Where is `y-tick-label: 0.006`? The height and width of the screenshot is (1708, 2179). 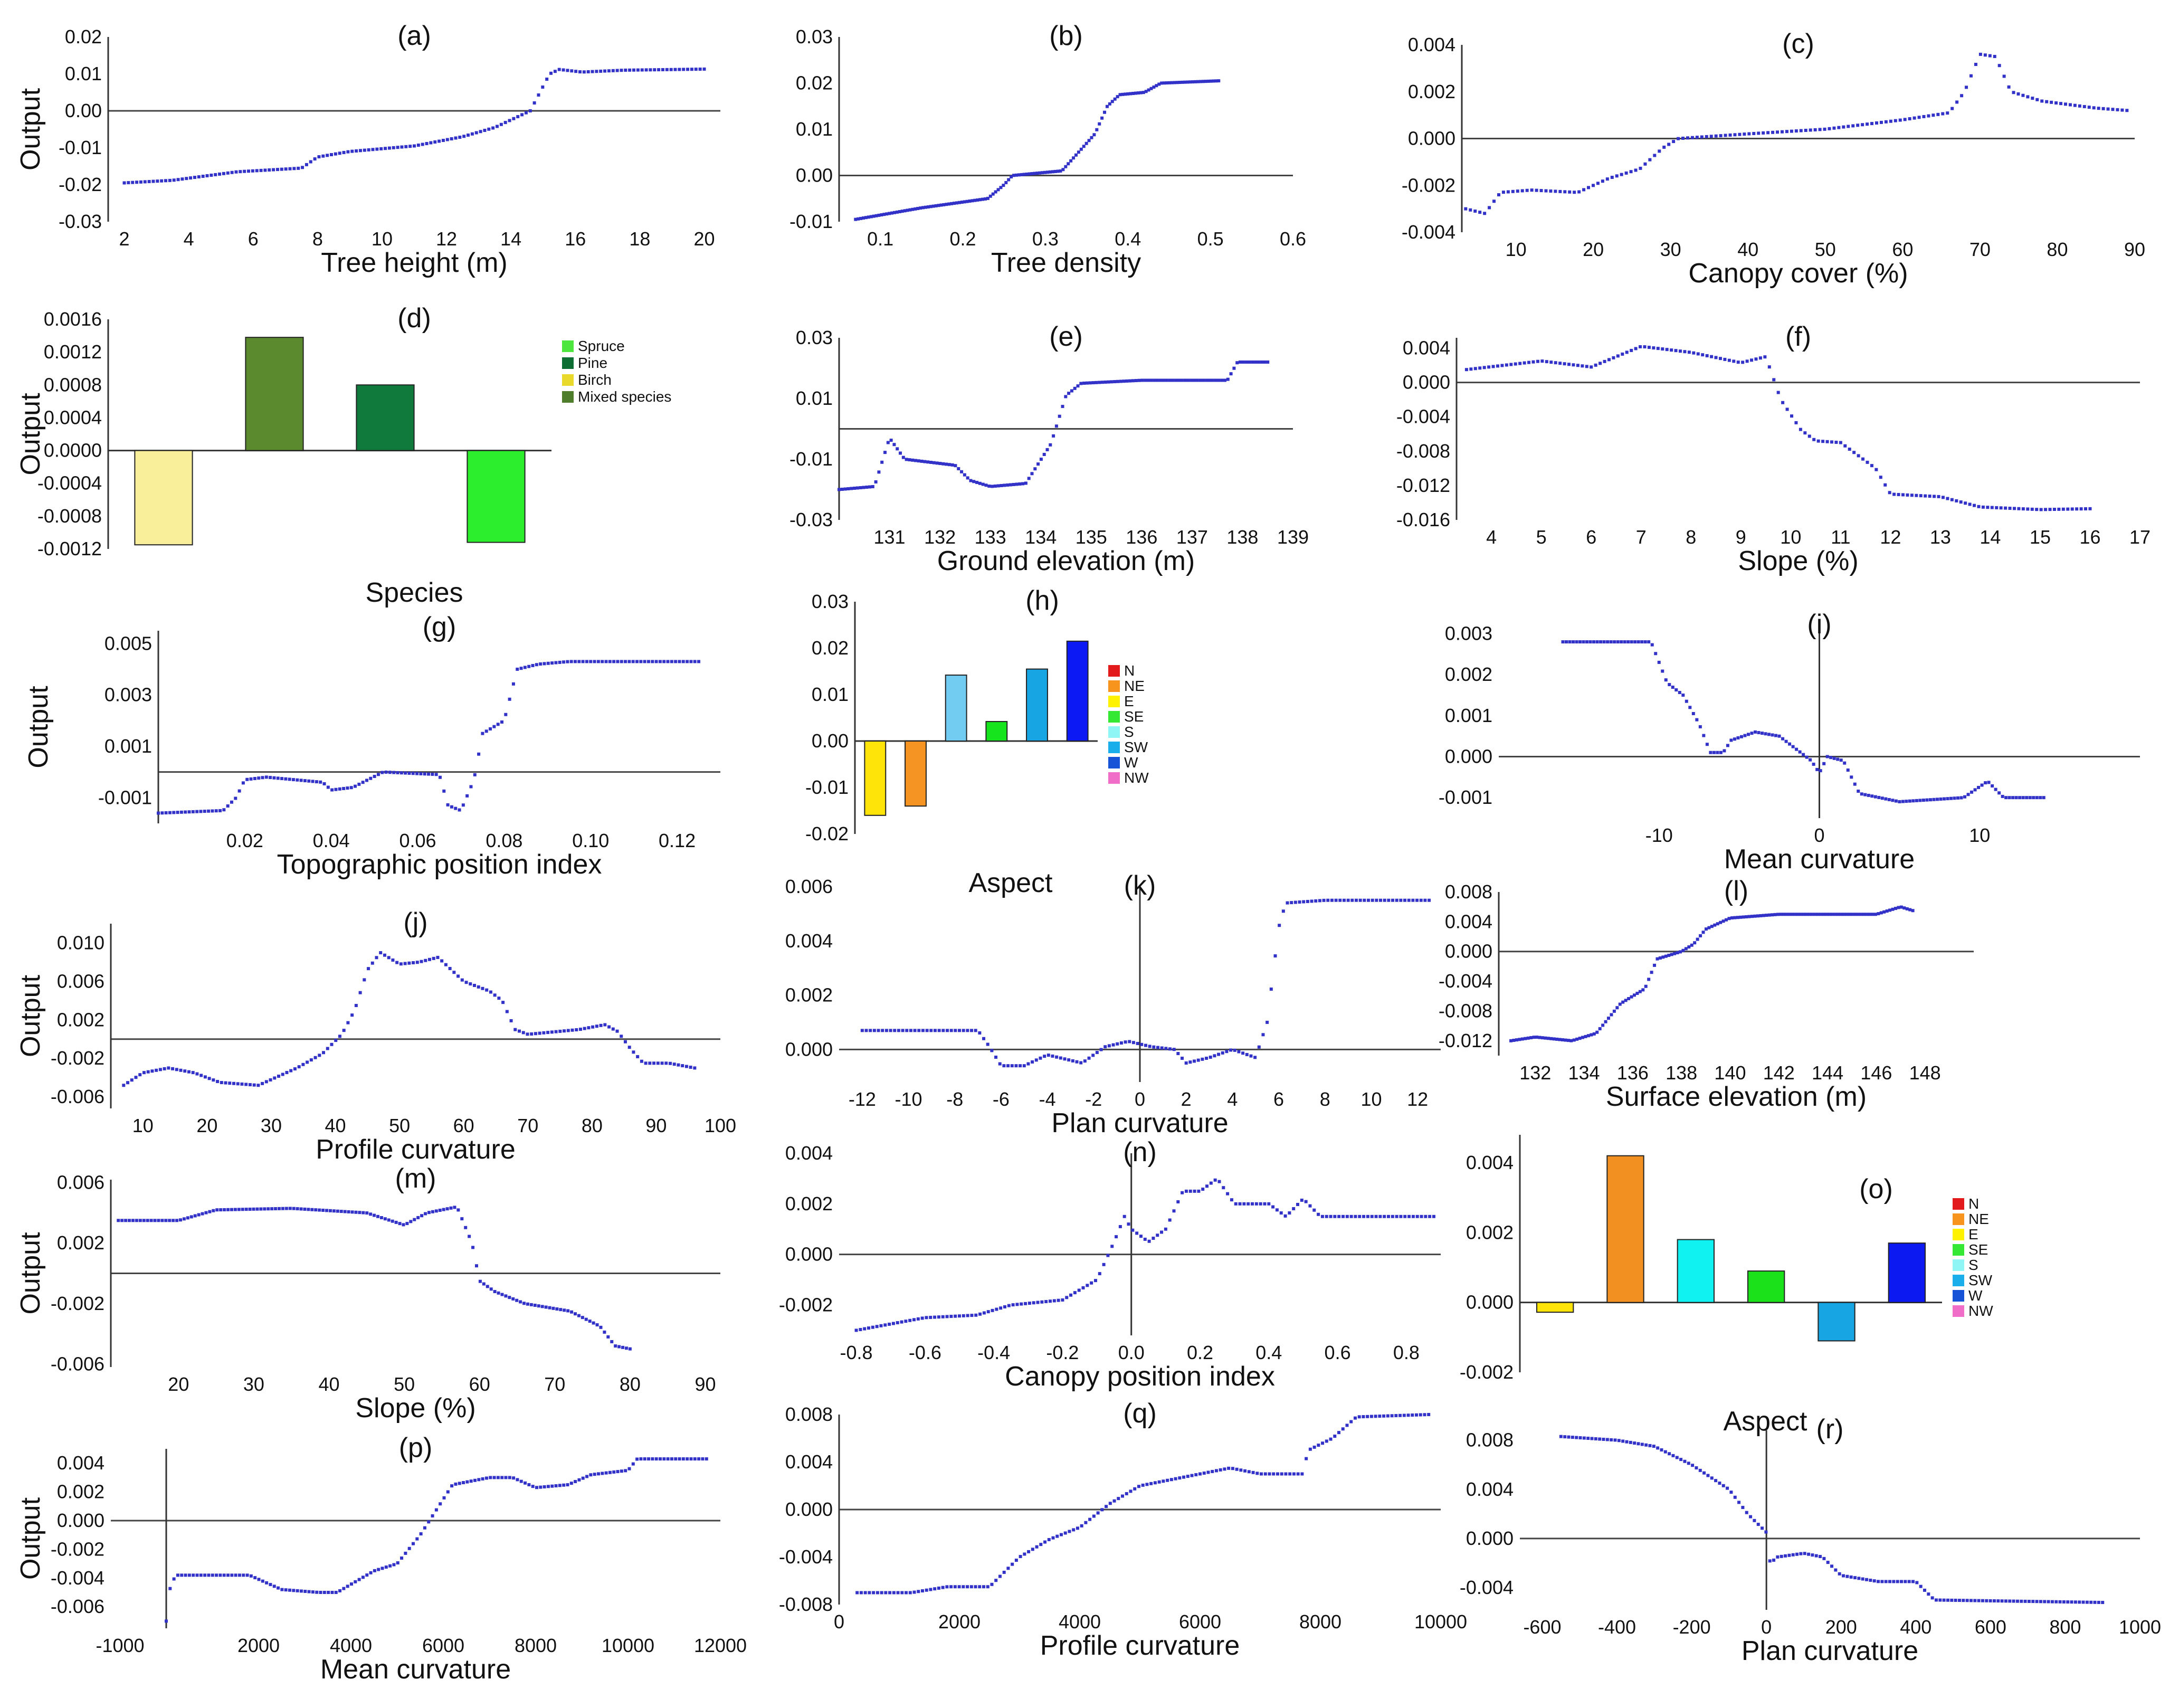
y-tick-label: 0.006 is located at coordinates (80, 1182).